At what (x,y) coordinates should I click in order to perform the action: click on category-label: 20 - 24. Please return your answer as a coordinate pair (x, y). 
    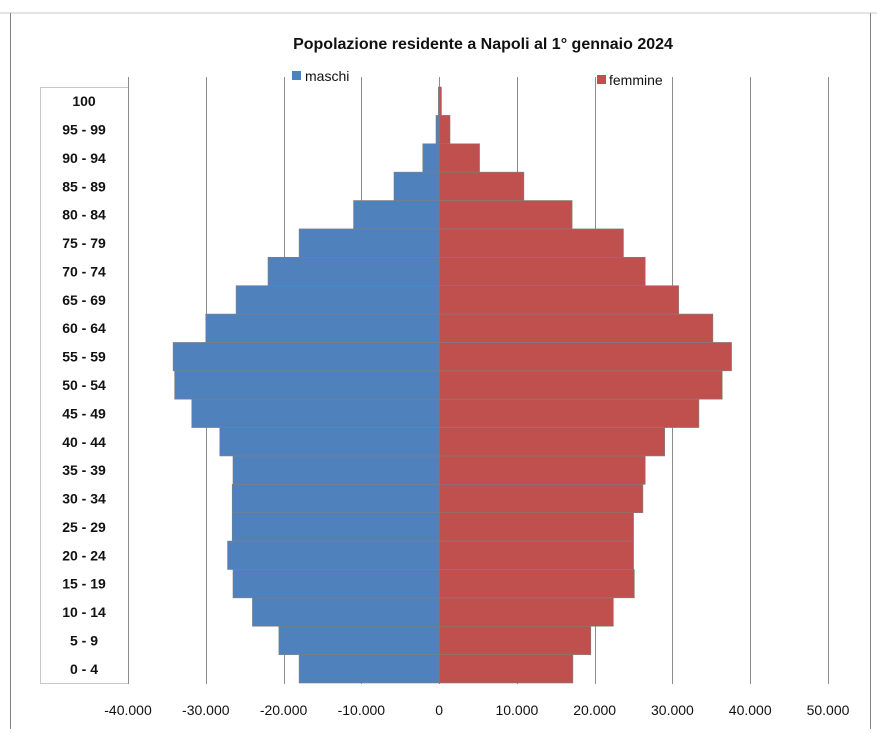
    Looking at the image, I should click on (84, 555).